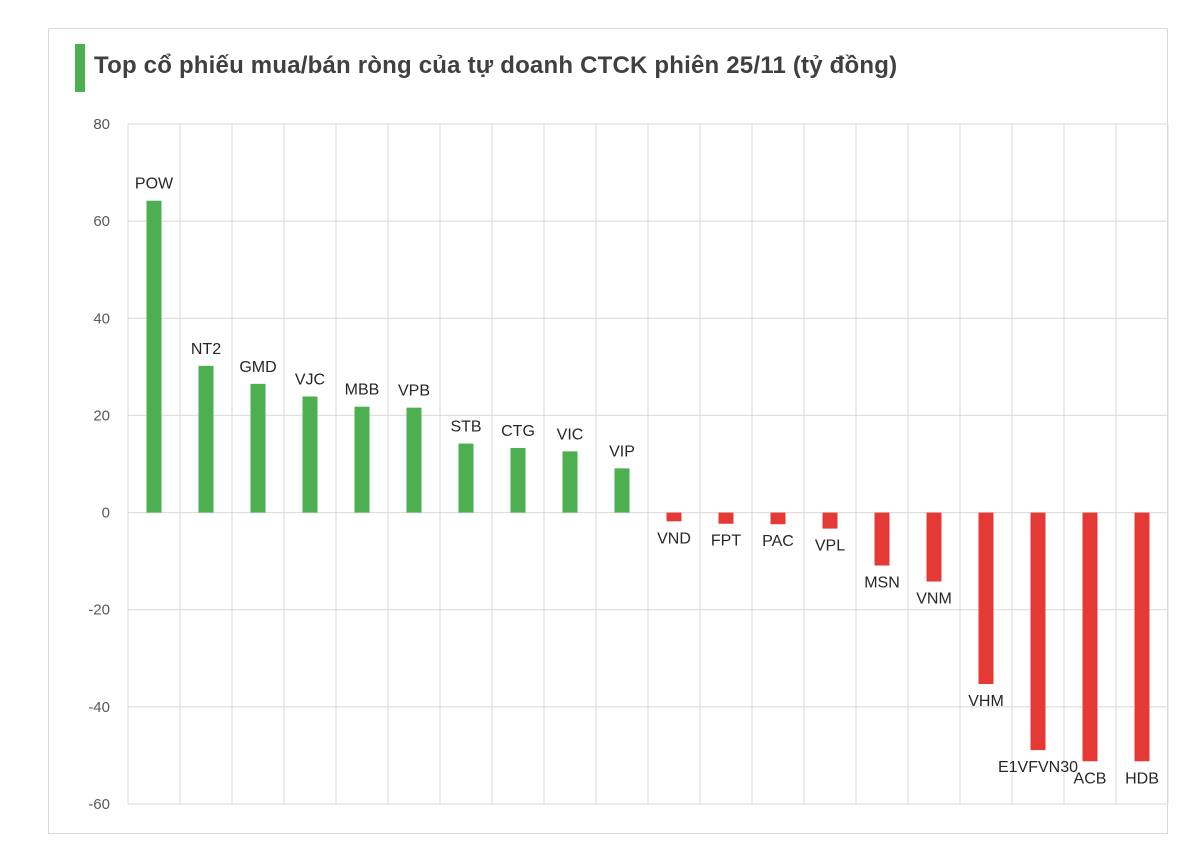 The image size is (1200, 849). What do you see at coordinates (570, 482) in the screenshot?
I see `bar-vic` at bounding box center [570, 482].